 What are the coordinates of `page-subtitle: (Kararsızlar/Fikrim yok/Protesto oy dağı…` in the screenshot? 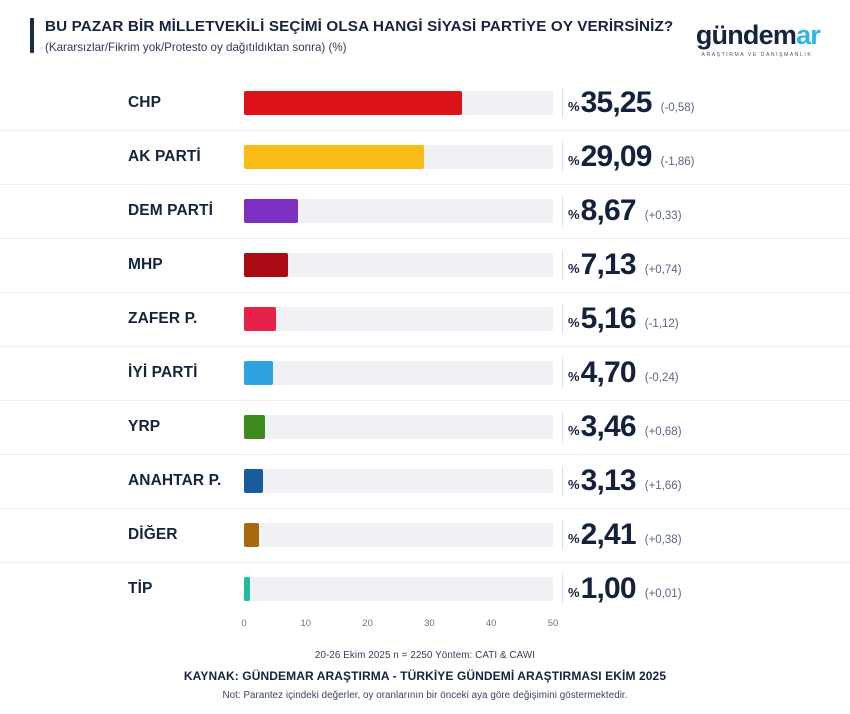 It's located at (196, 47).